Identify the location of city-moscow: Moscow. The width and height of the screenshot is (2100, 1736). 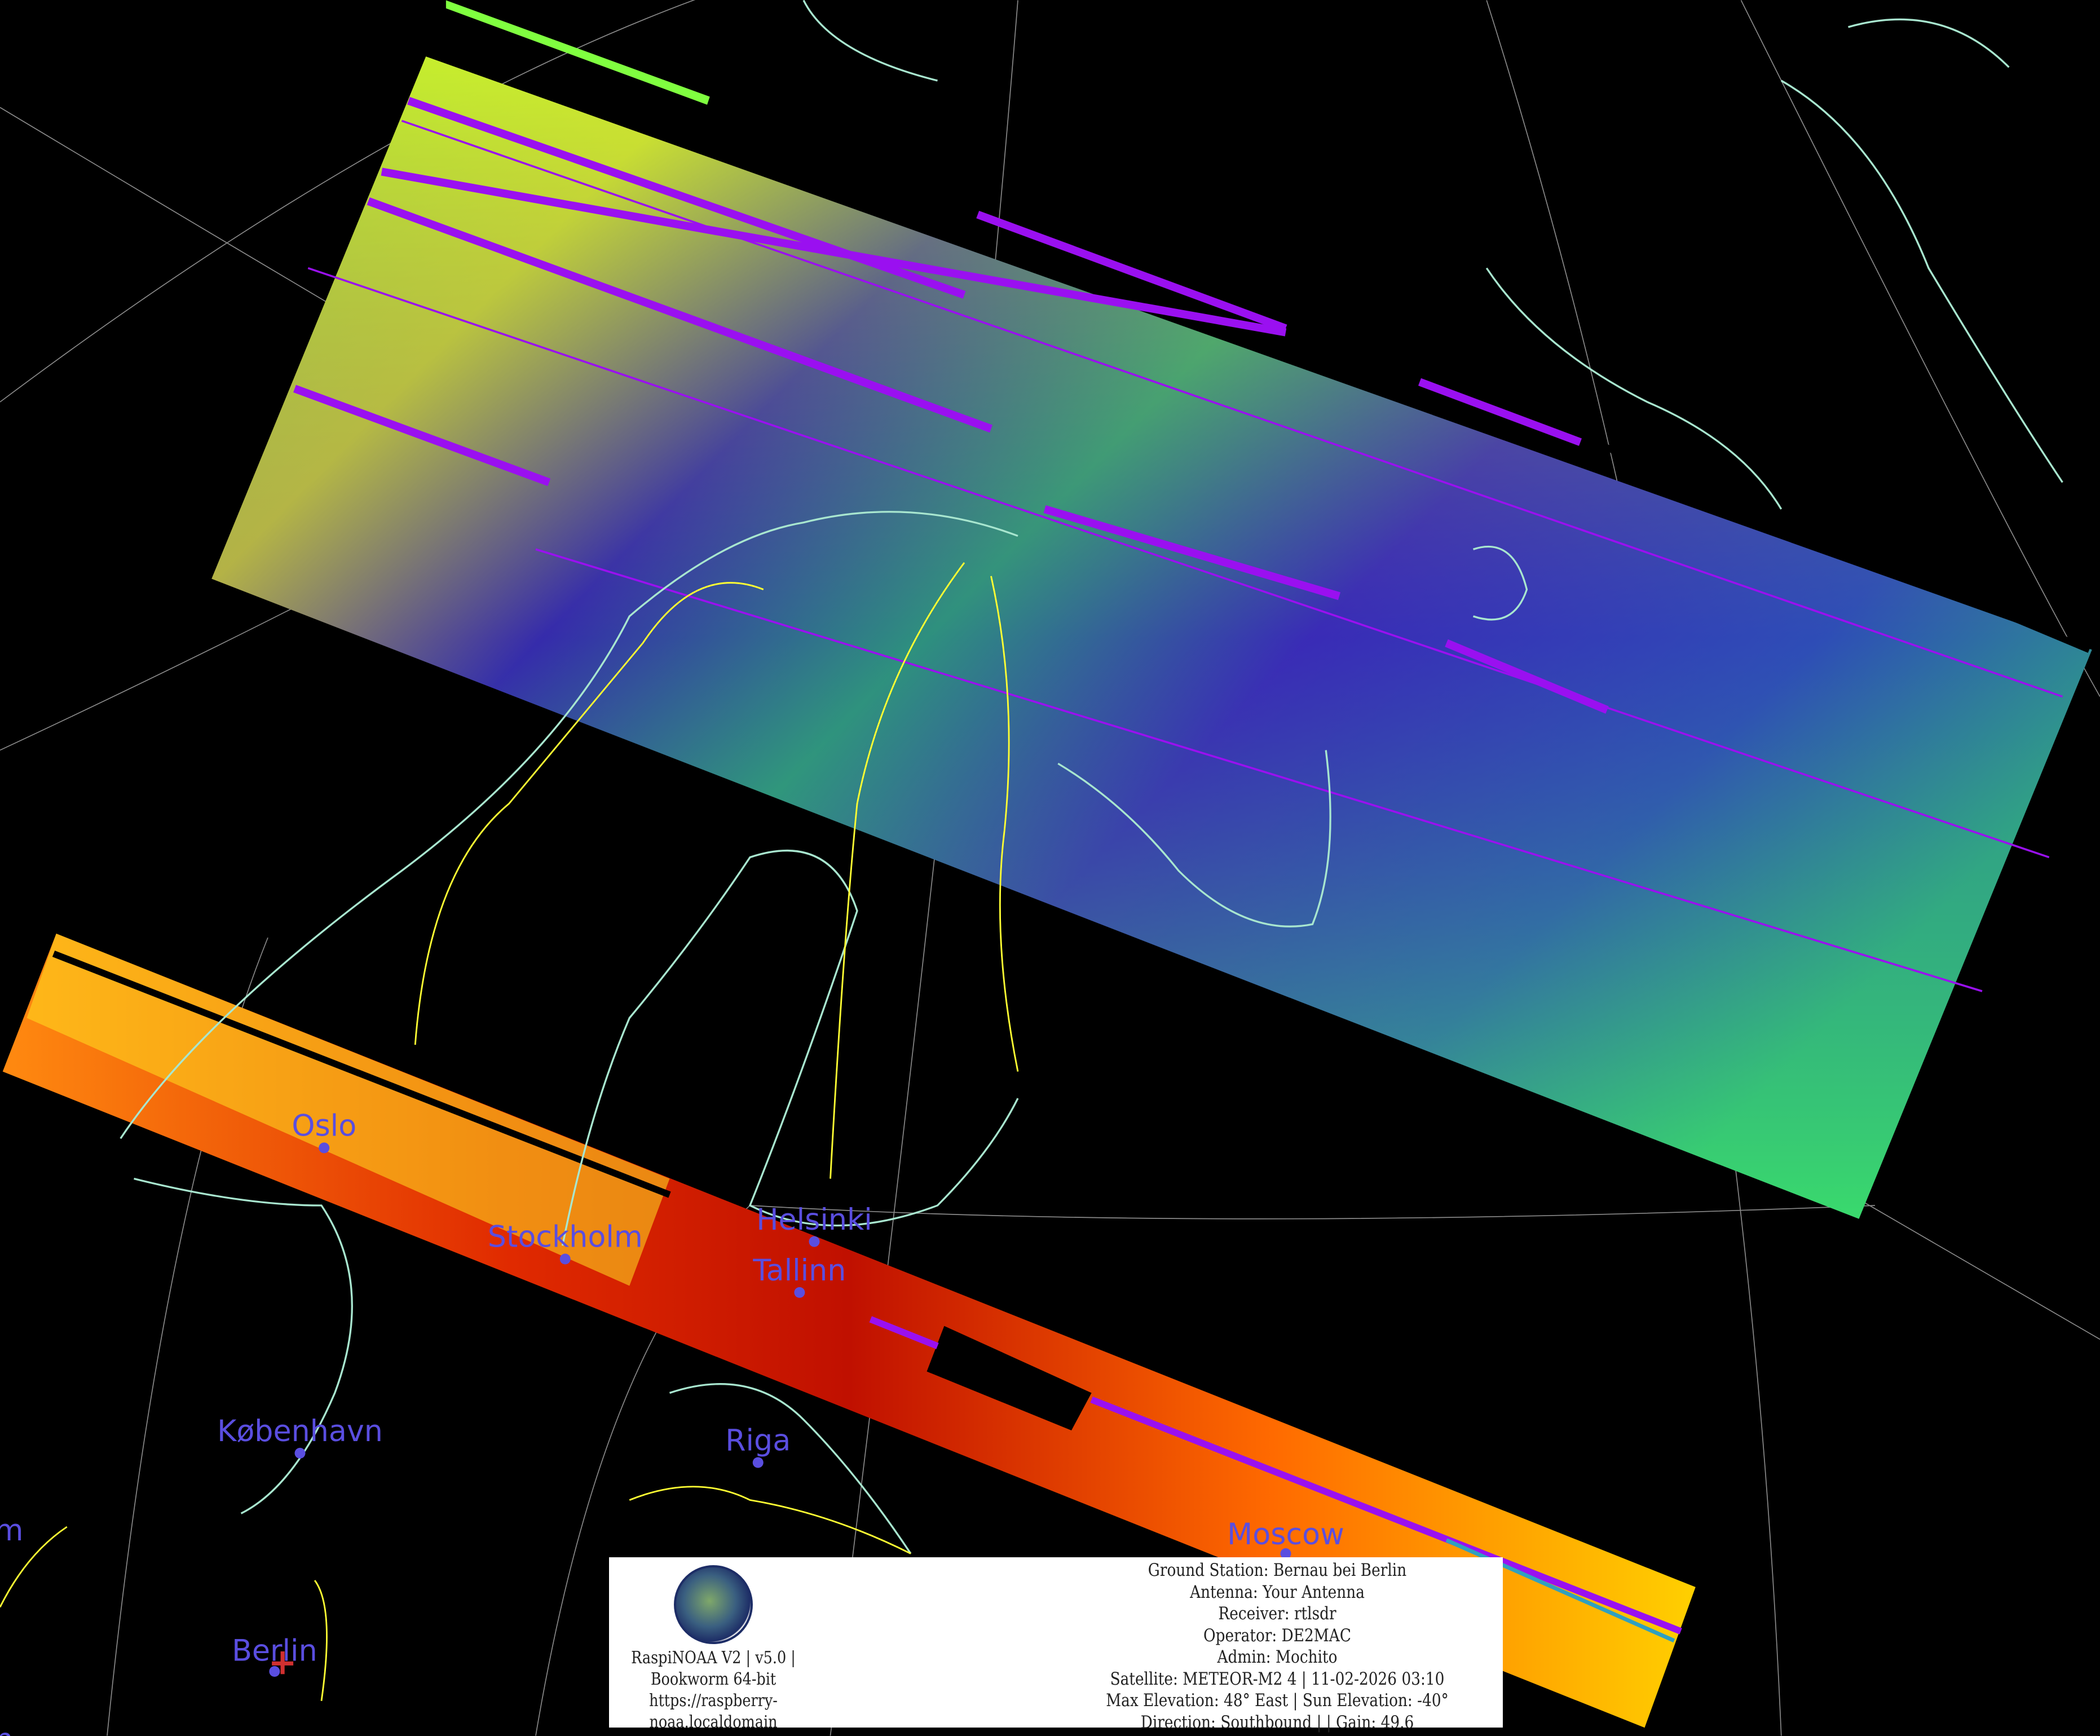
(1286, 1538).